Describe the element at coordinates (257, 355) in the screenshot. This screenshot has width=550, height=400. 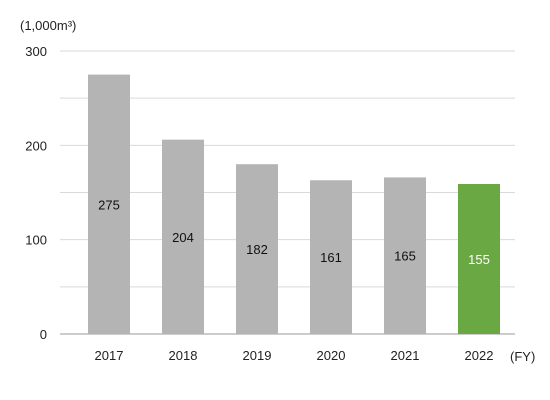
I see `x-tick-label: 2019` at that location.